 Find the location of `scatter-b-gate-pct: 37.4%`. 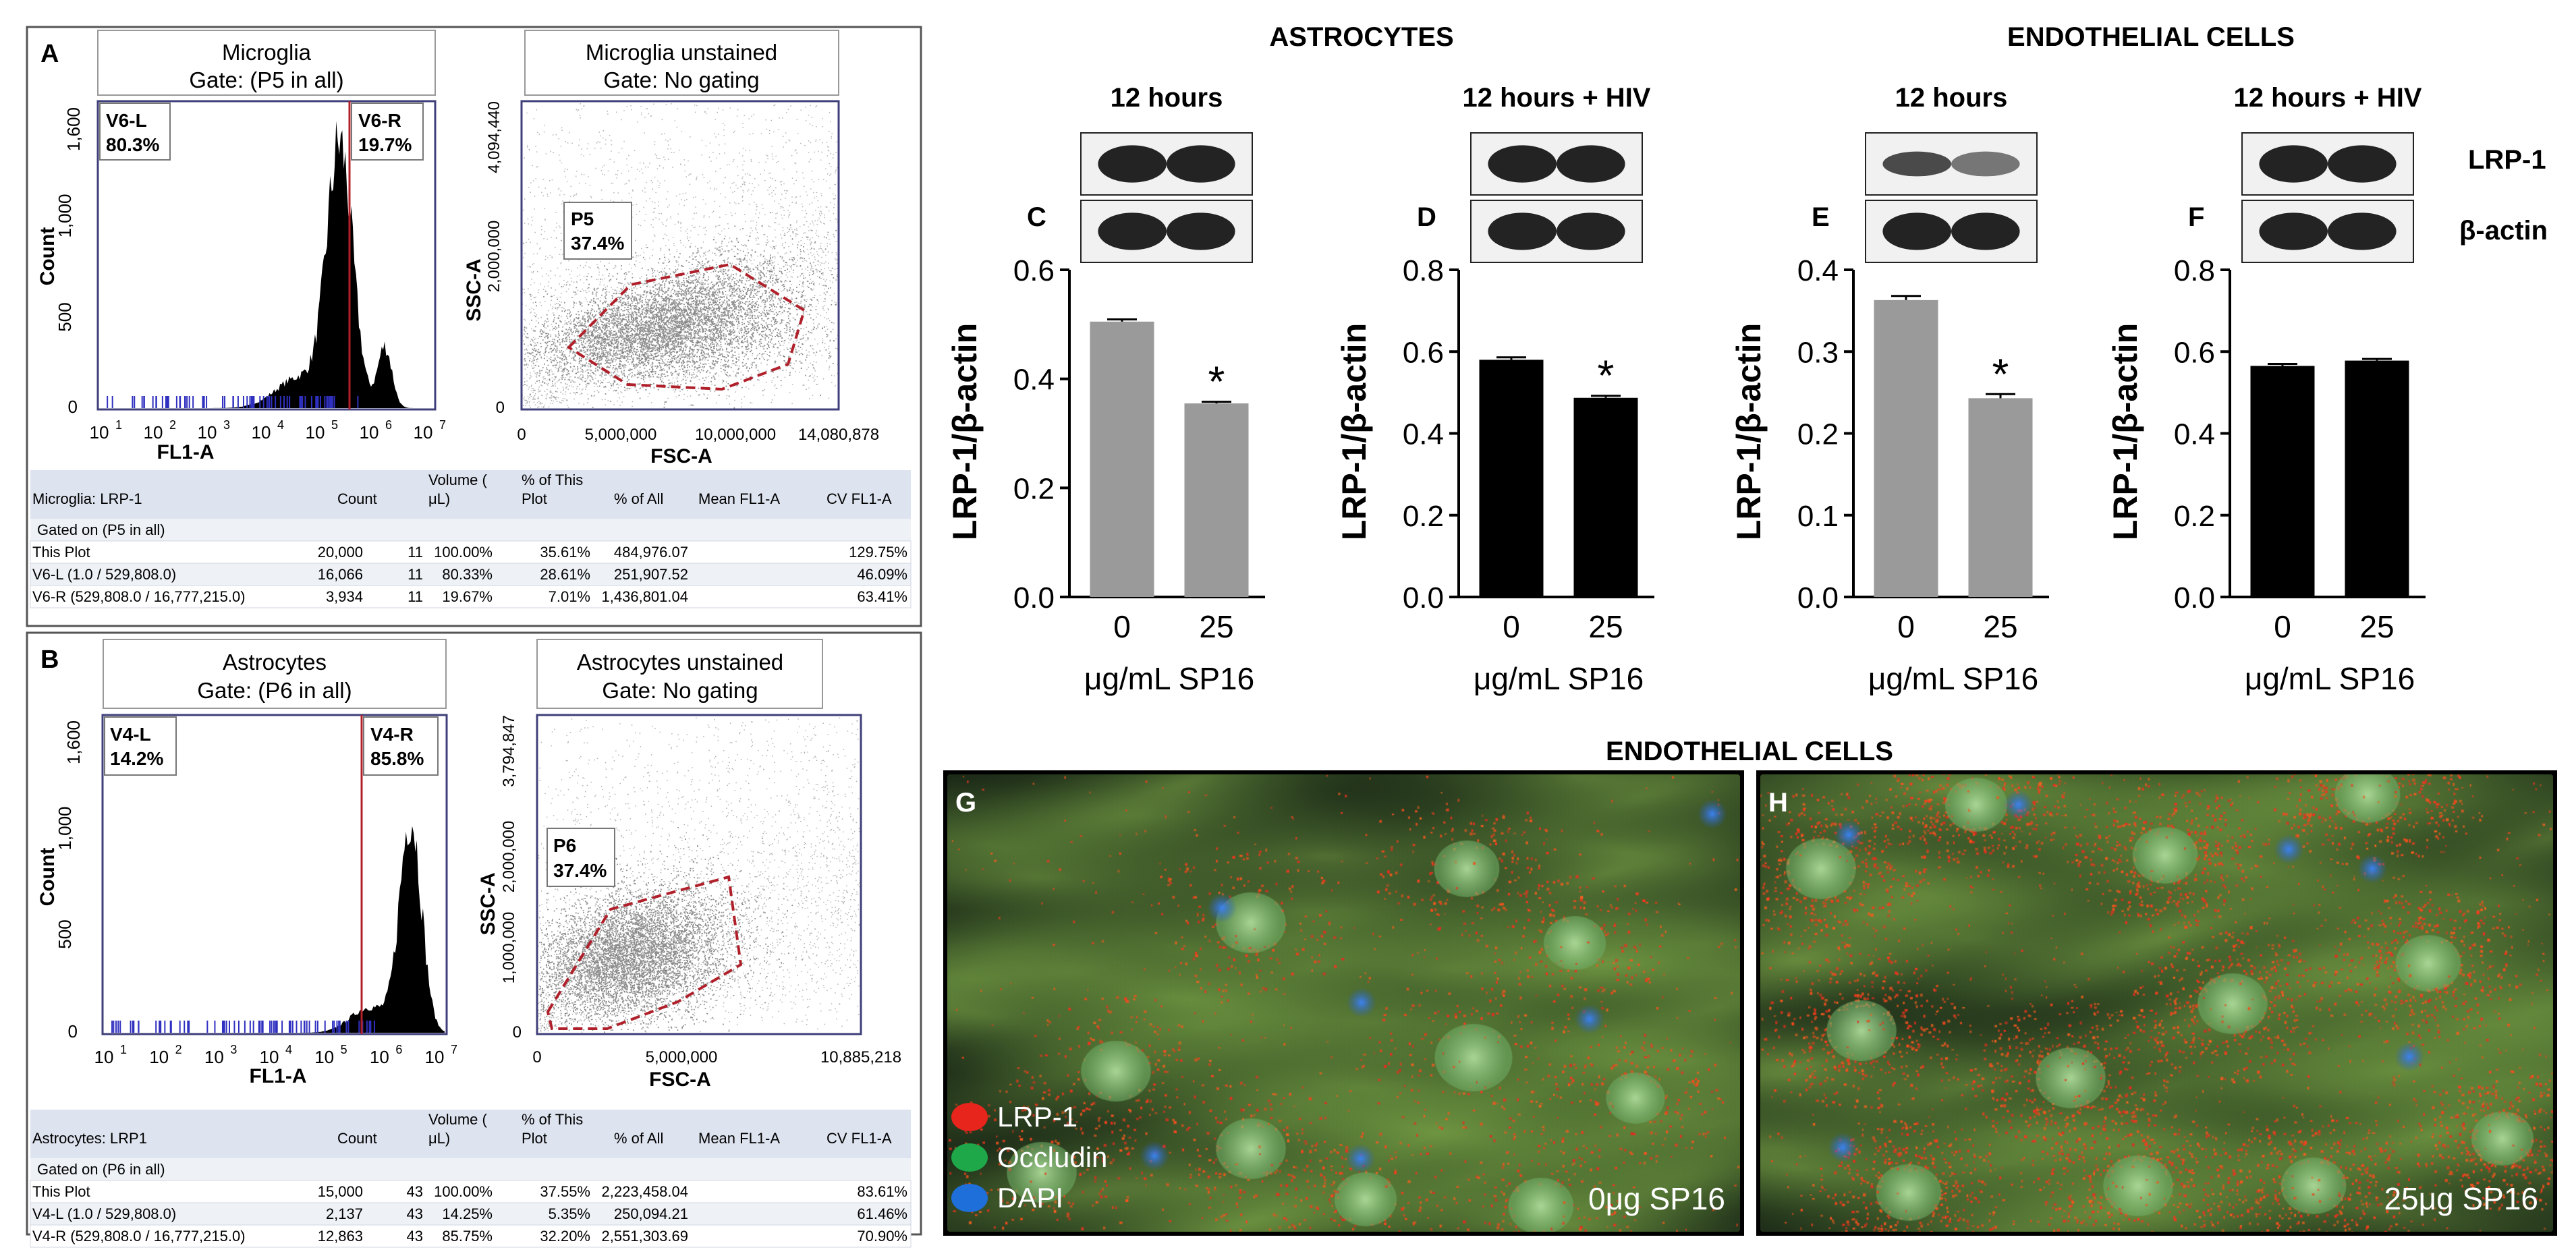

scatter-b-gate-pct: 37.4% is located at coordinates (580, 871).